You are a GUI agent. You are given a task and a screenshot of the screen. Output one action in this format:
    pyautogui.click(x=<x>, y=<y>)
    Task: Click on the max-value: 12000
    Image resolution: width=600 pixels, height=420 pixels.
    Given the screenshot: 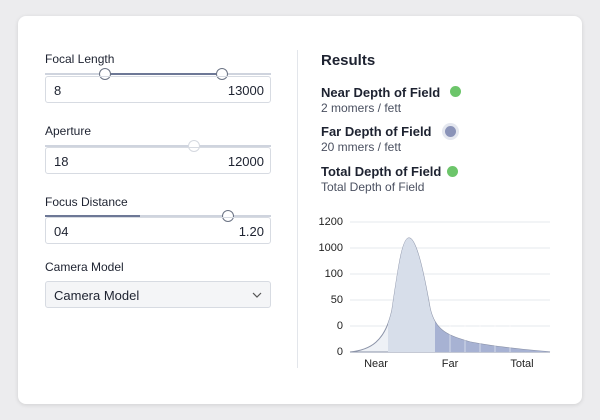 What is the action you would take?
    pyautogui.click(x=245, y=161)
    